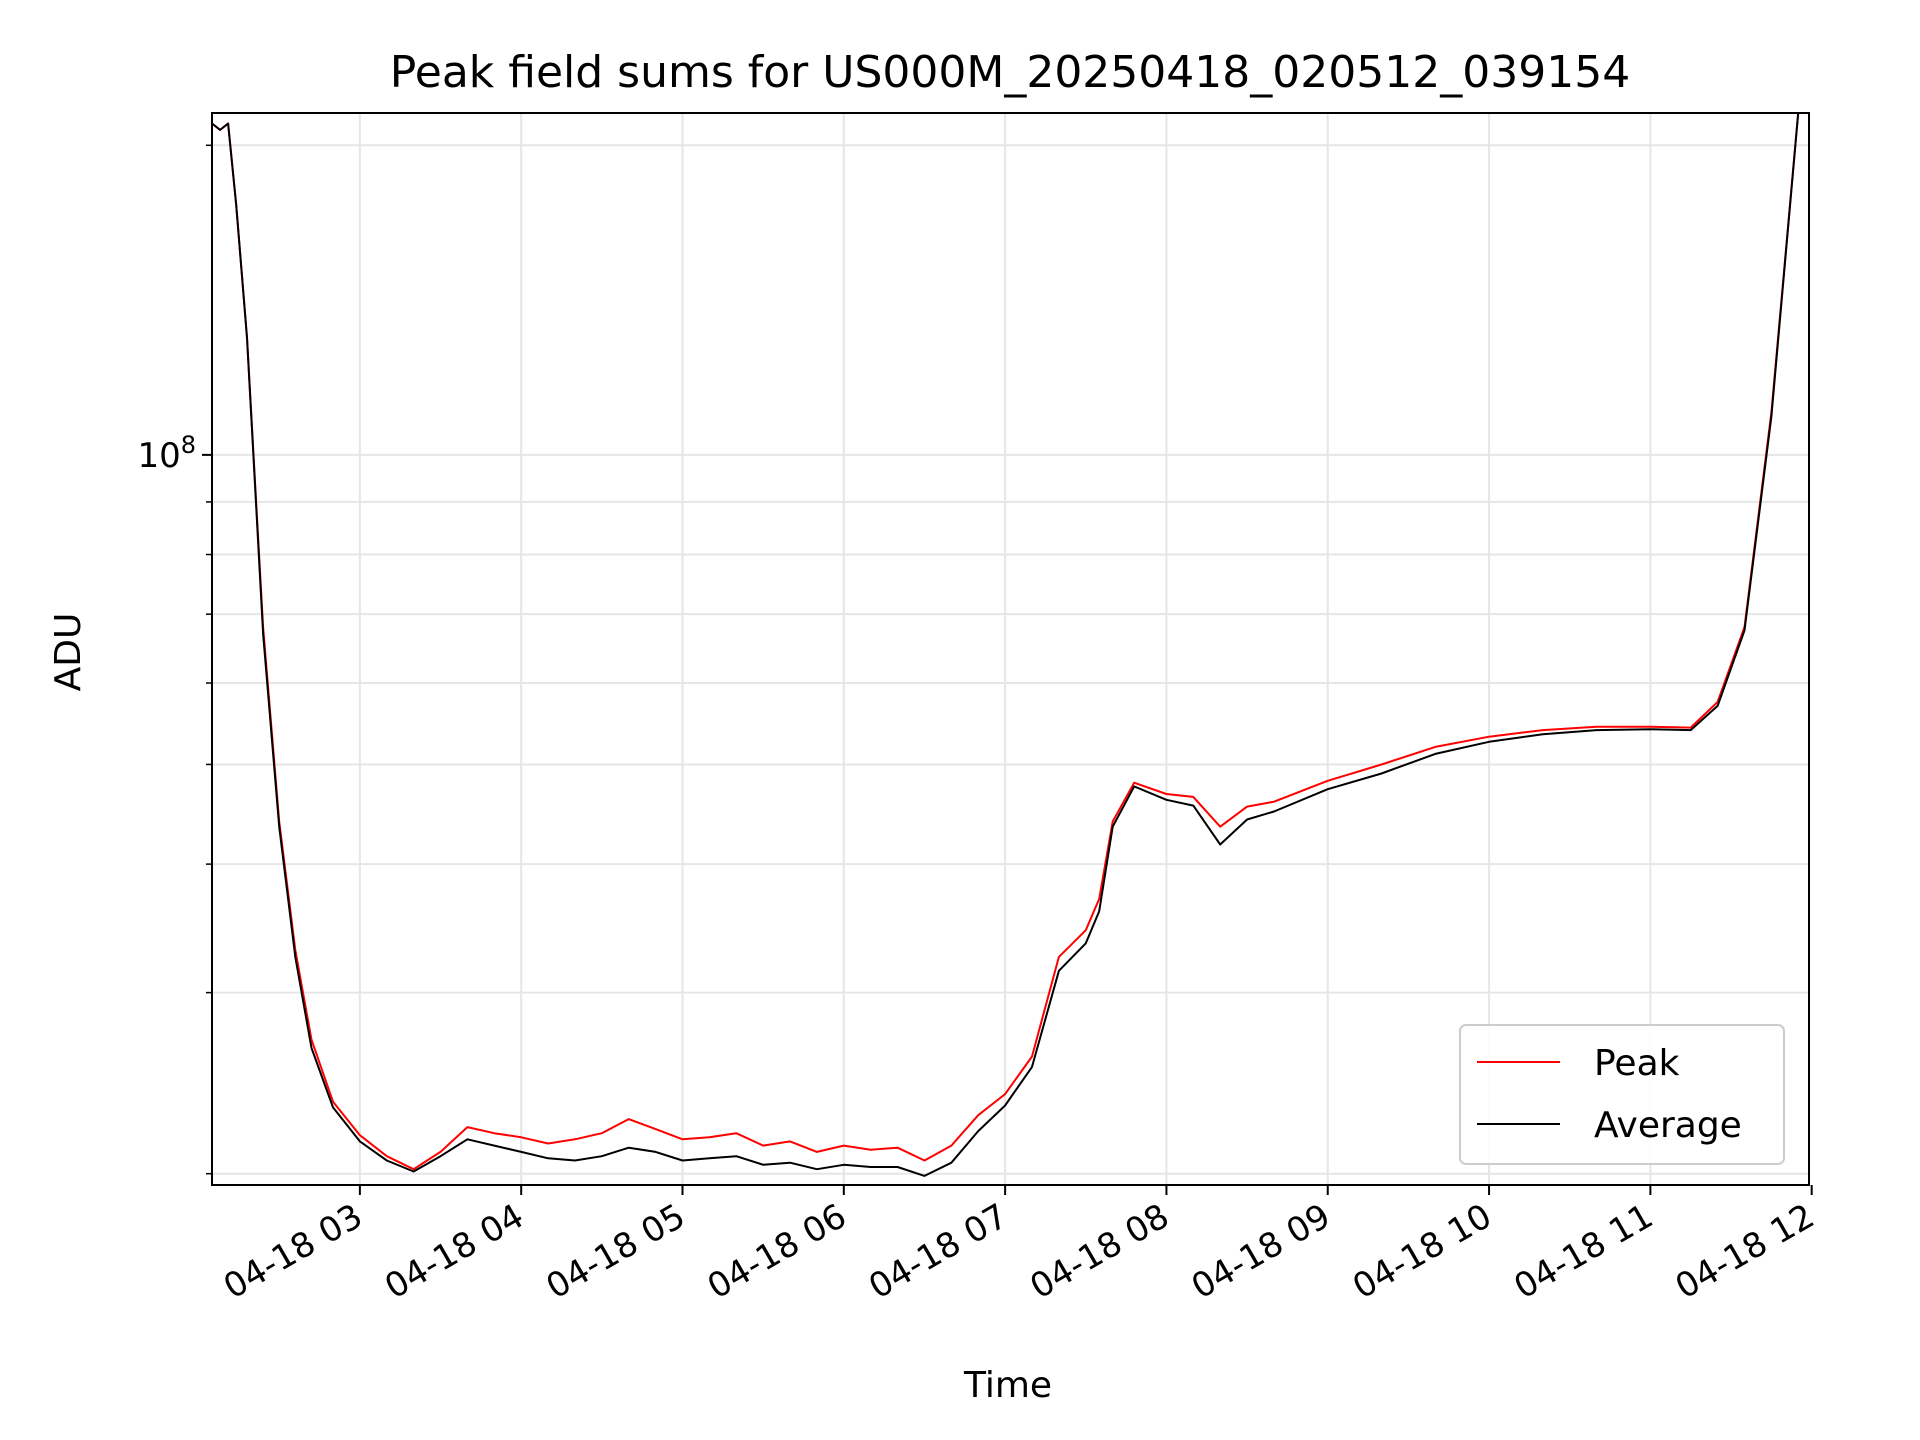 The image size is (1920, 1440). Describe the element at coordinates (174, 659) in the screenshot. I see `y-axis: 108` at that location.